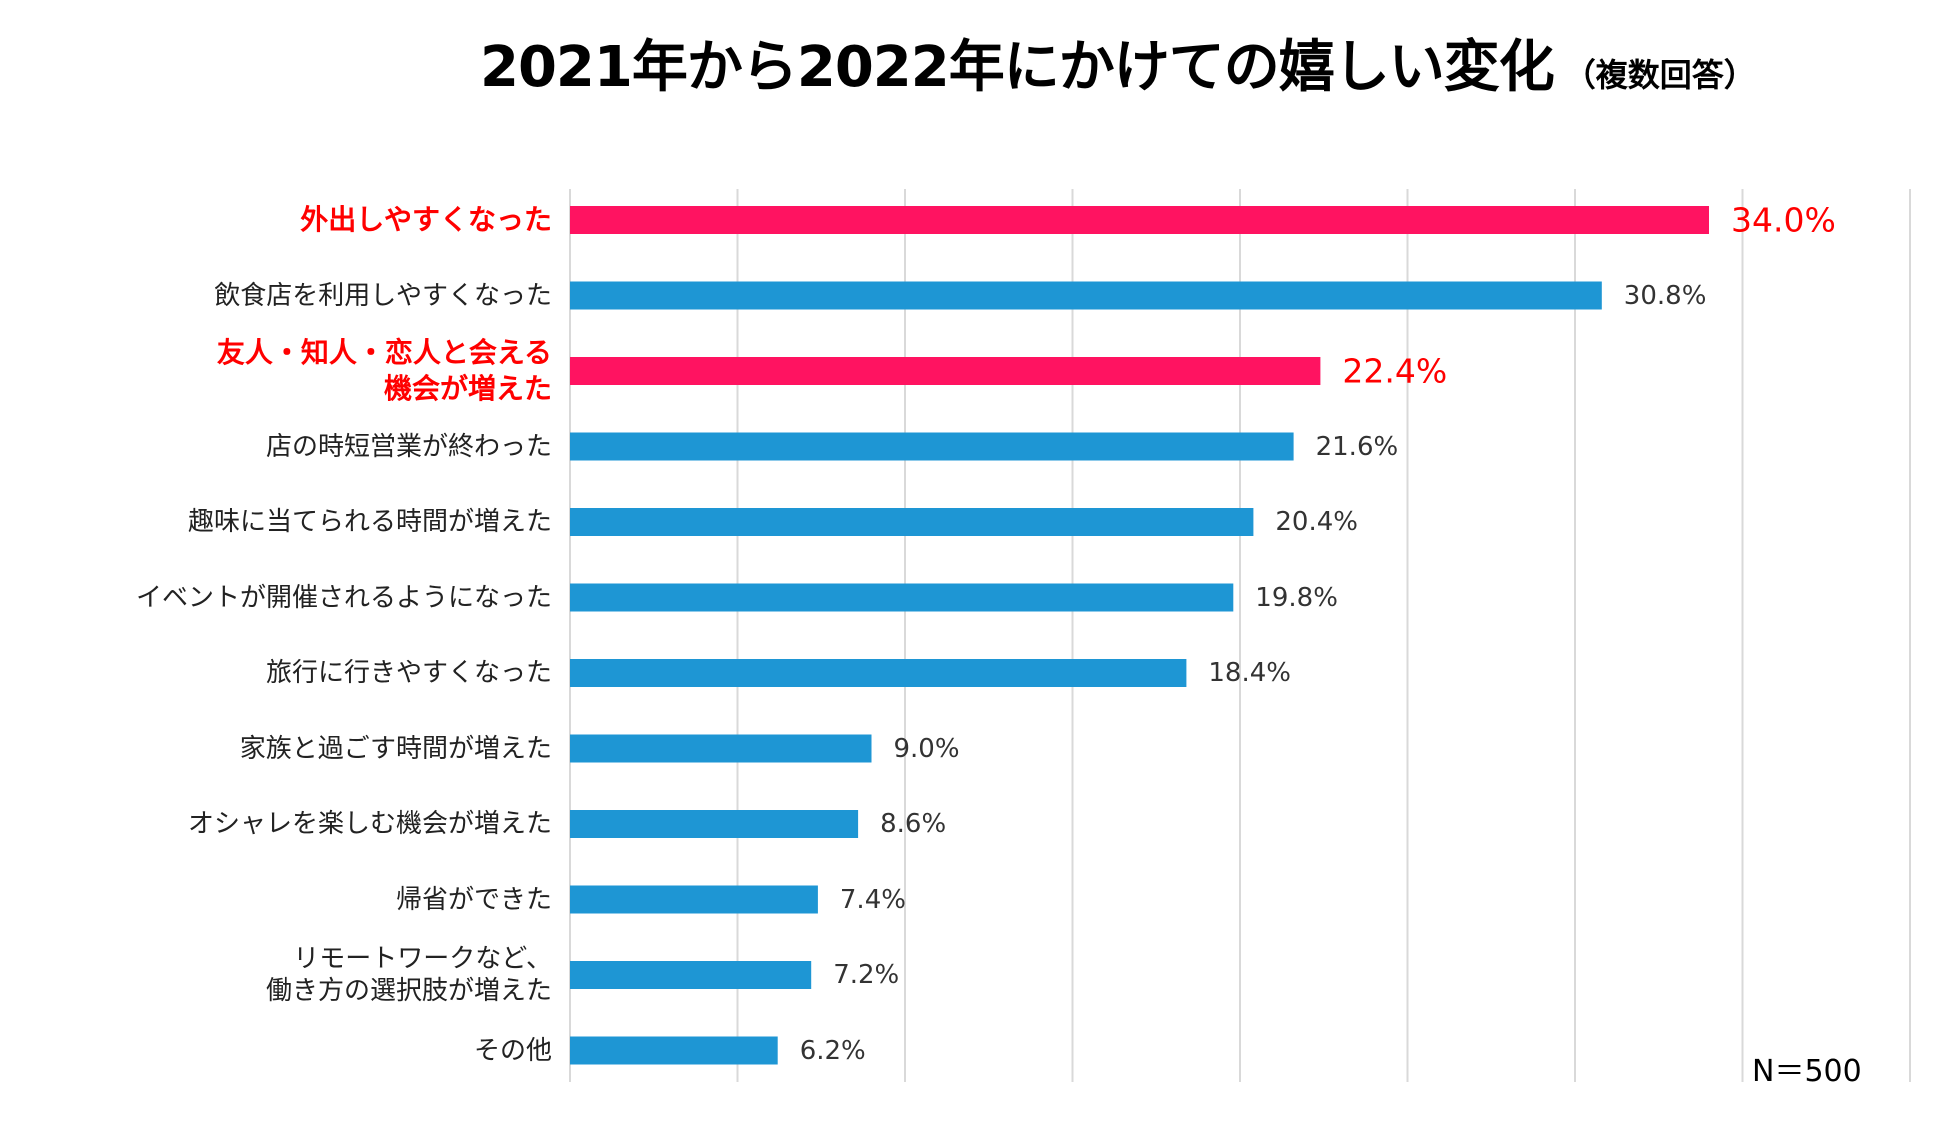  What do you see at coordinates (408, 446) in the screenshot?
I see `category-label: 店の時短営業が終わった` at bounding box center [408, 446].